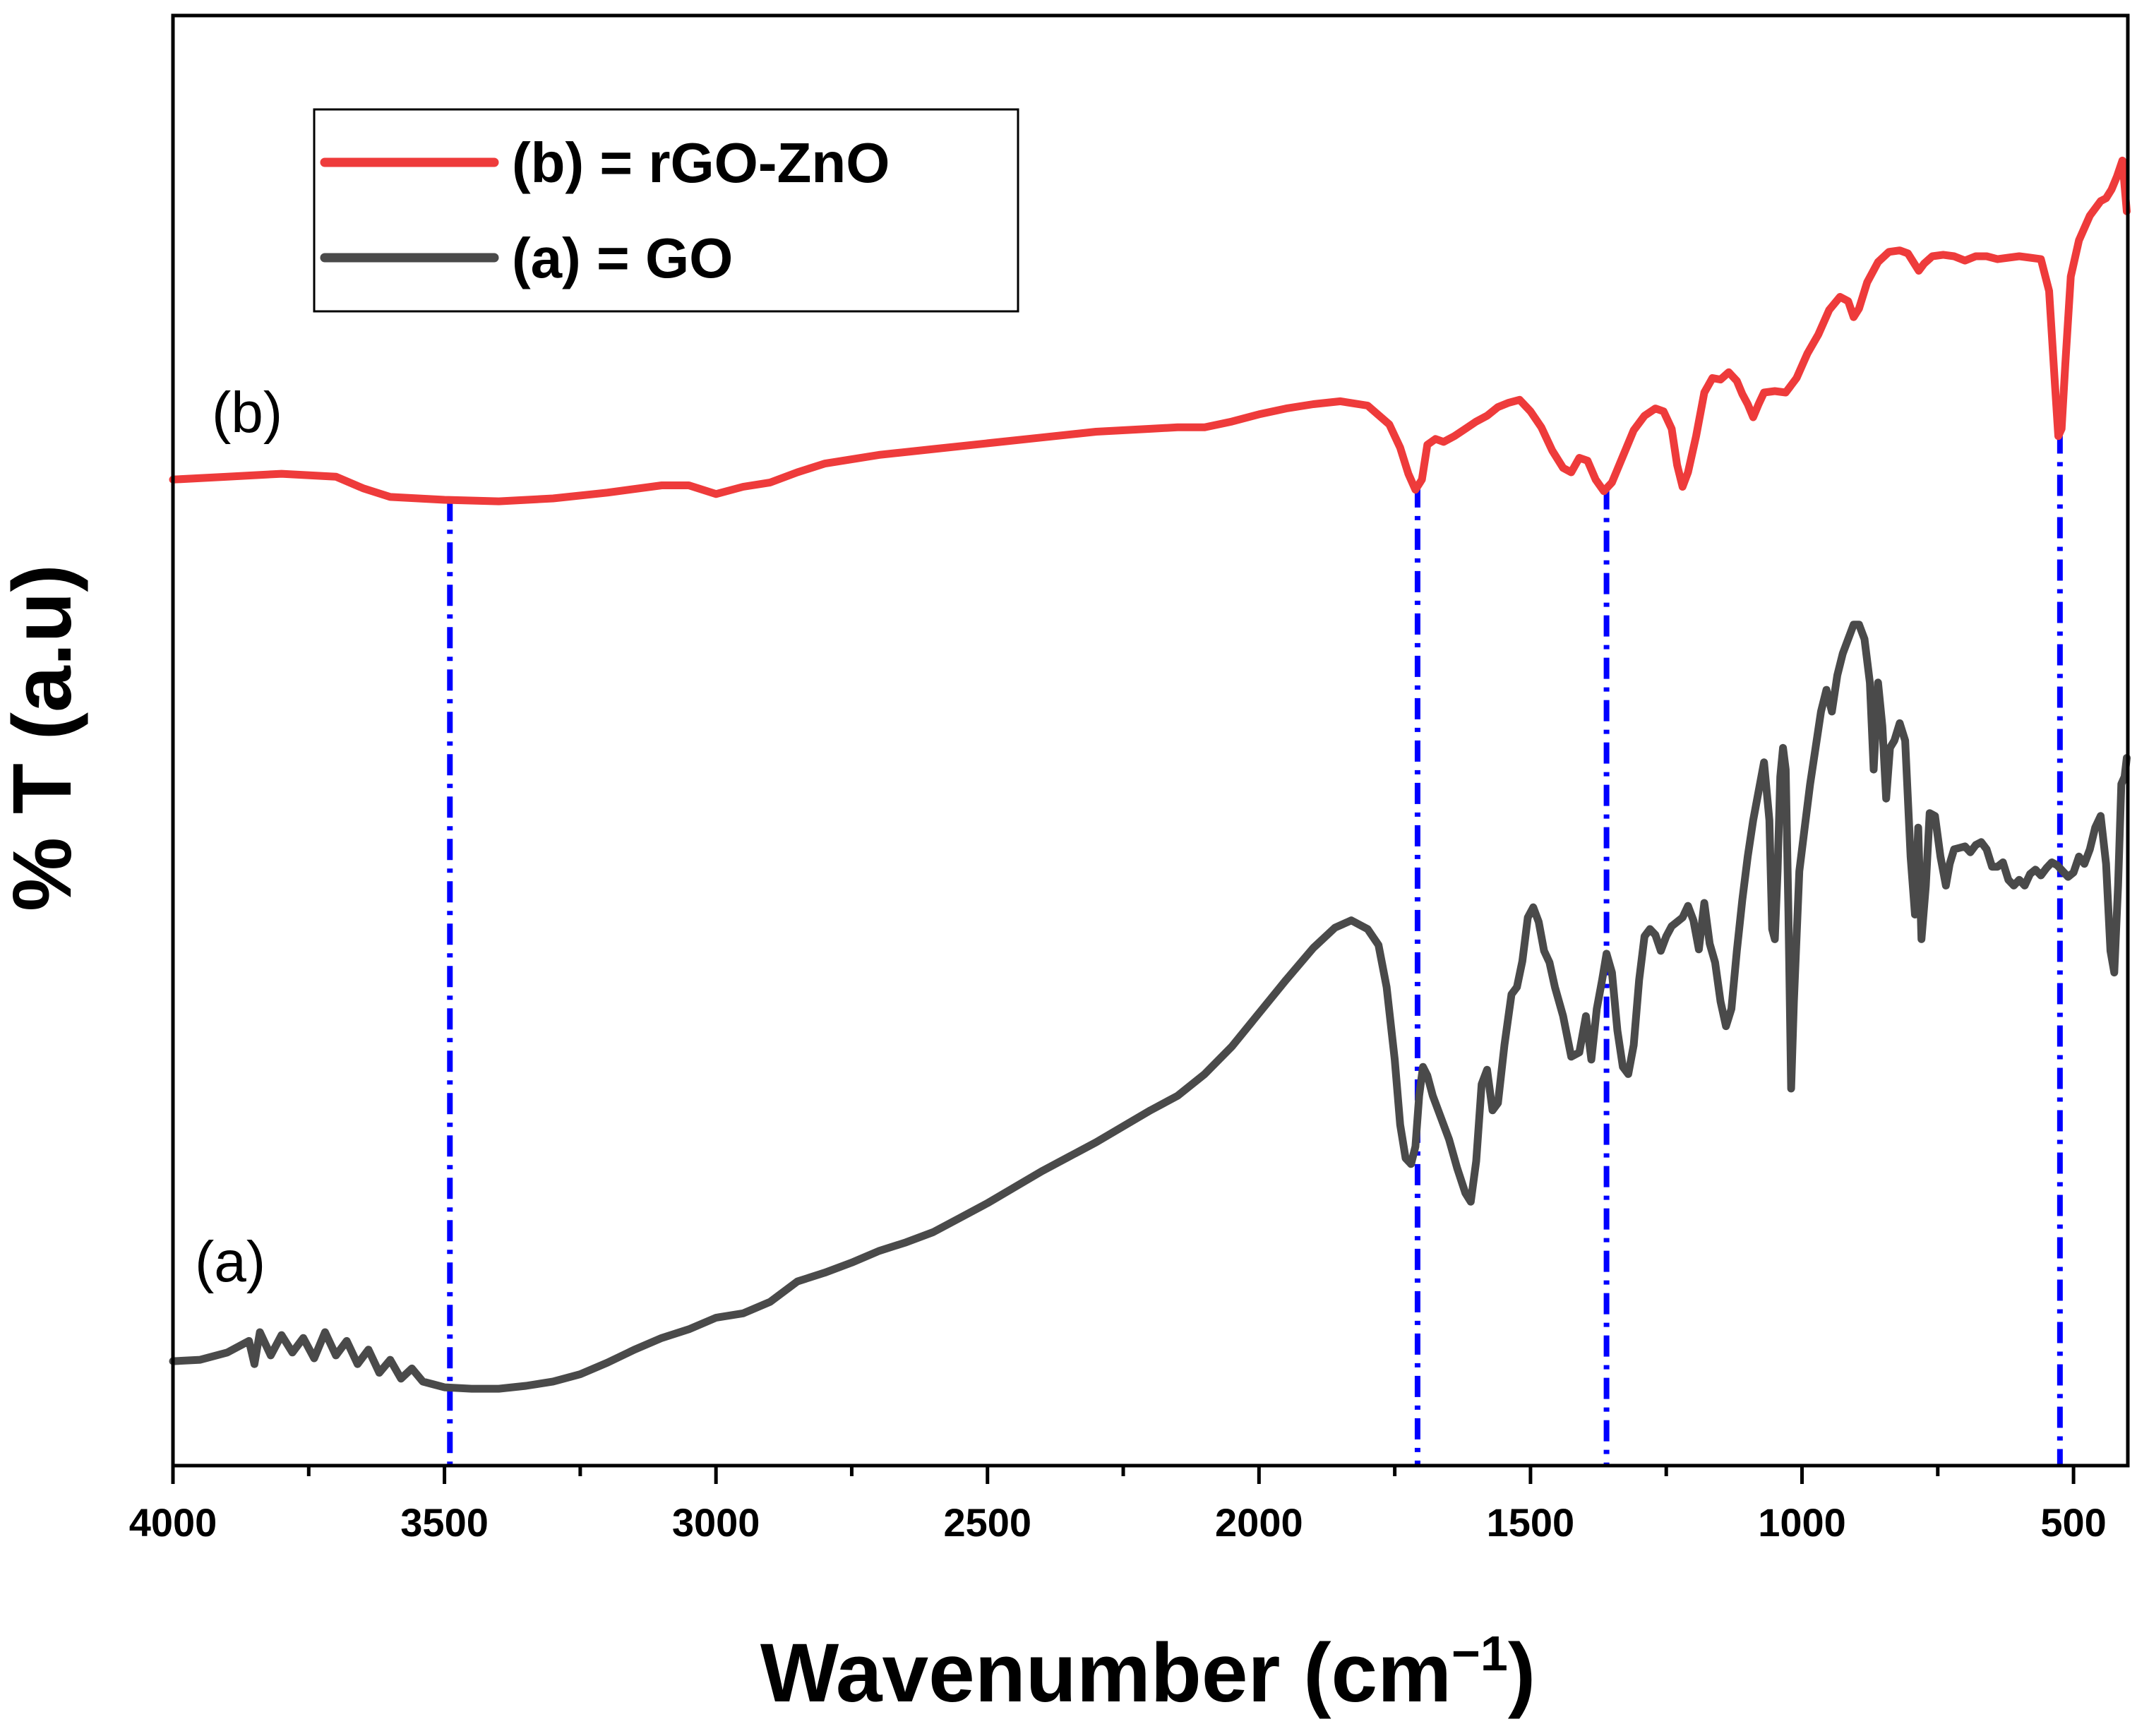 The width and height of the screenshot is (2137, 1736). I want to click on curve-label-b: (b), so click(247, 413).